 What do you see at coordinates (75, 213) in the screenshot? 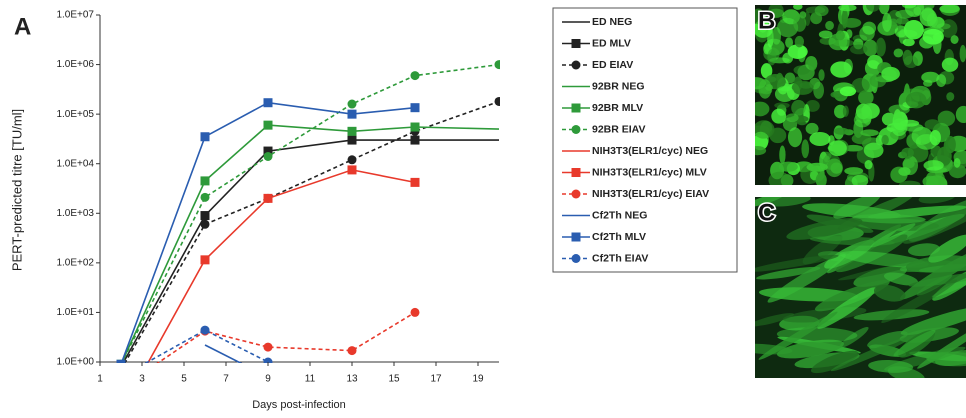
I see `y-tick-label: 1.0E+03` at bounding box center [75, 213].